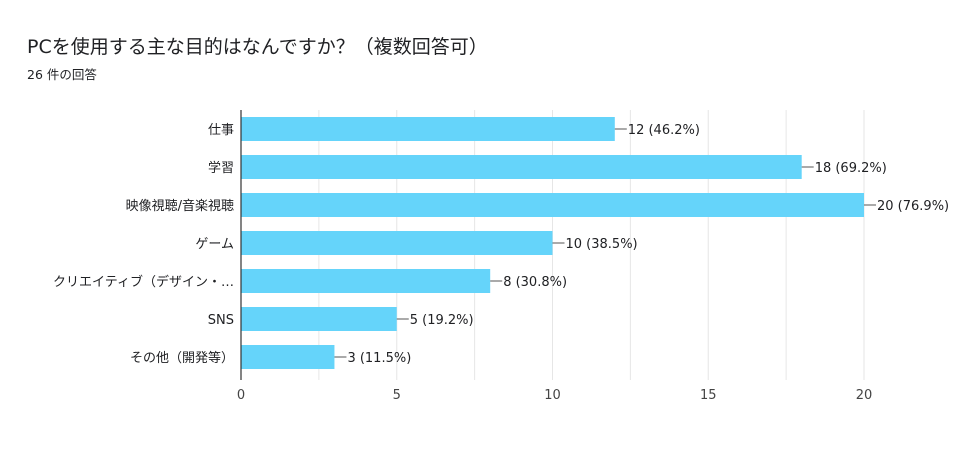 The width and height of the screenshot is (962, 457). What do you see at coordinates (241, 395) in the screenshot?
I see `x-tick-label: 0` at bounding box center [241, 395].